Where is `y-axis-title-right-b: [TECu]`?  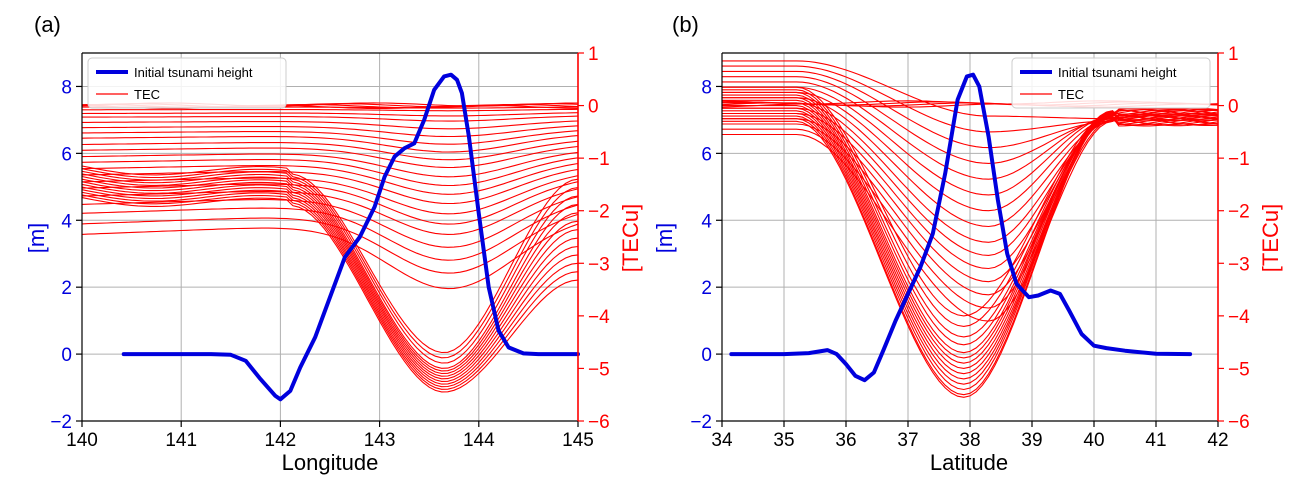 y-axis-title-right-b: [TECu] is located at coordinates (1270, 238).